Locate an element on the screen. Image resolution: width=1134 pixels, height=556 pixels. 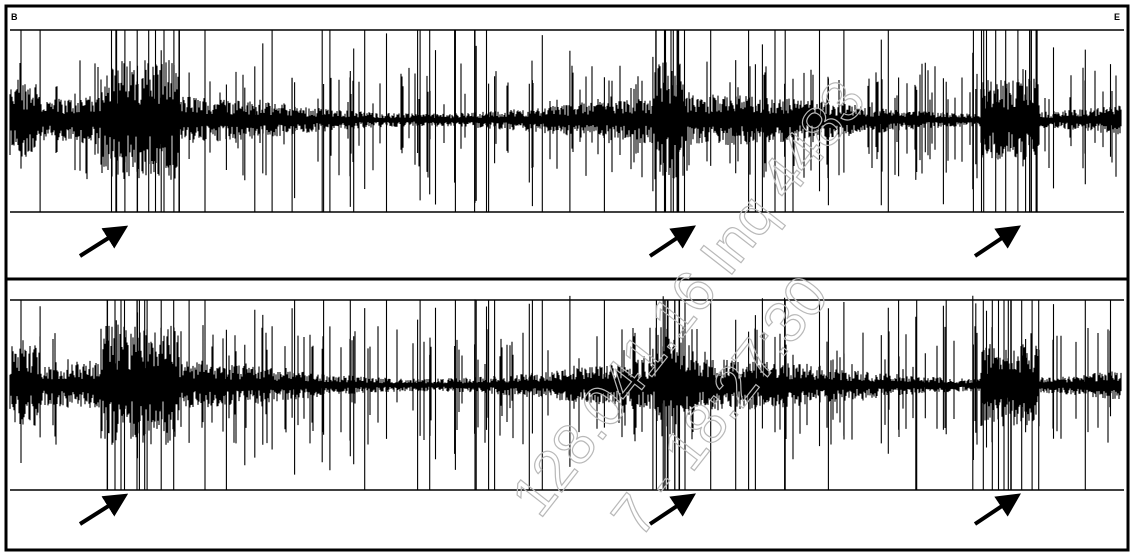
corner-label: B is located at coordinates (14, 17).